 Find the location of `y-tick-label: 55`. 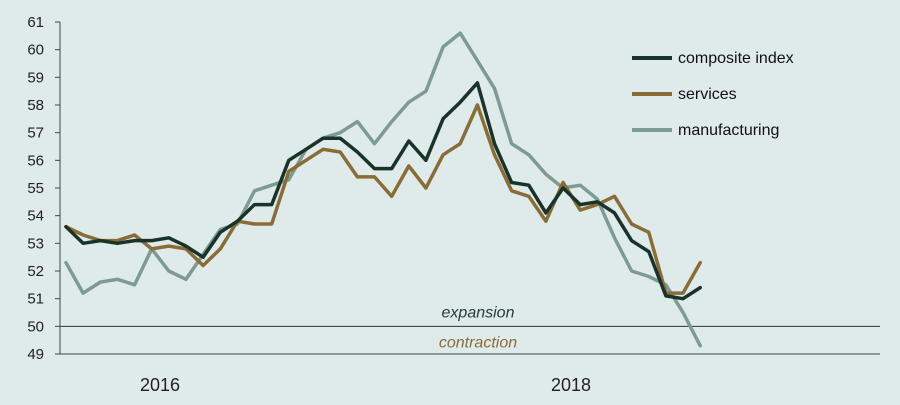

y-tick-label: 55 is located at coordinates (35, 188).